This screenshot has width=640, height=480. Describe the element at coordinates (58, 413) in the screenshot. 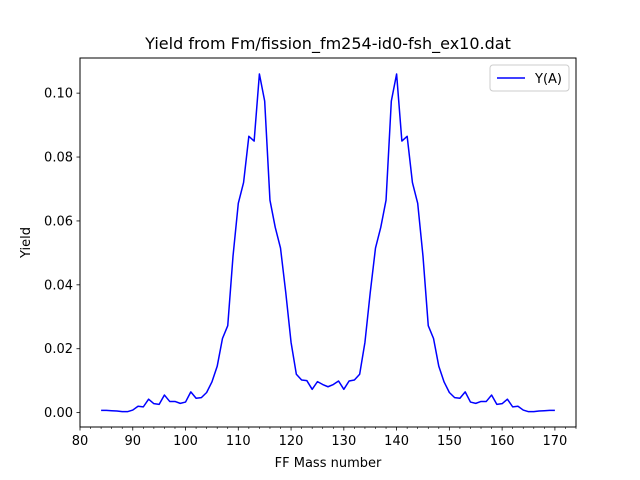

I see `y-tick-label: 0.00` at that location.